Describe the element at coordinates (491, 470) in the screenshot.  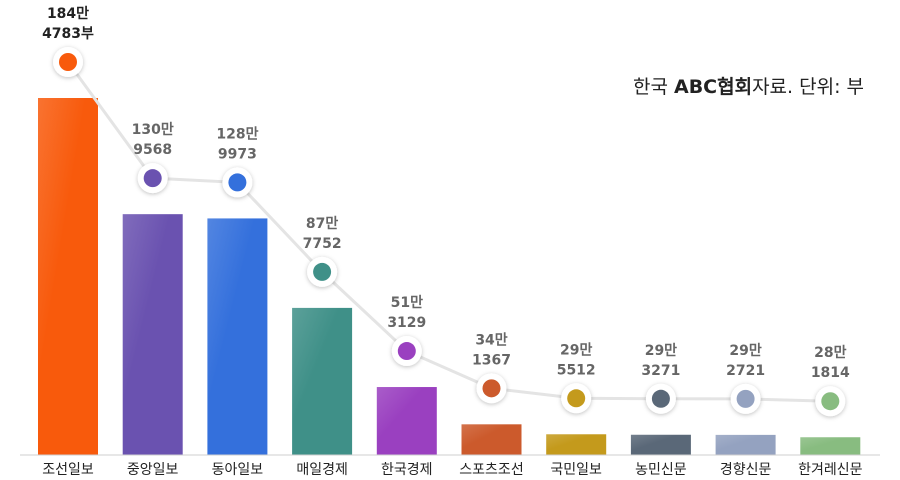
I see `category-label: 스포츠조선` at that location.